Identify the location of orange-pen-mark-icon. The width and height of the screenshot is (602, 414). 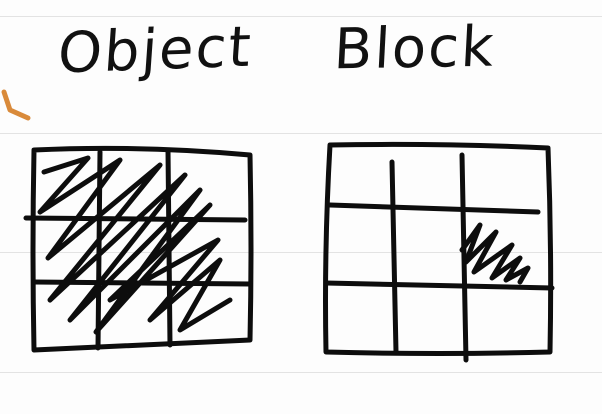
(16, 105).